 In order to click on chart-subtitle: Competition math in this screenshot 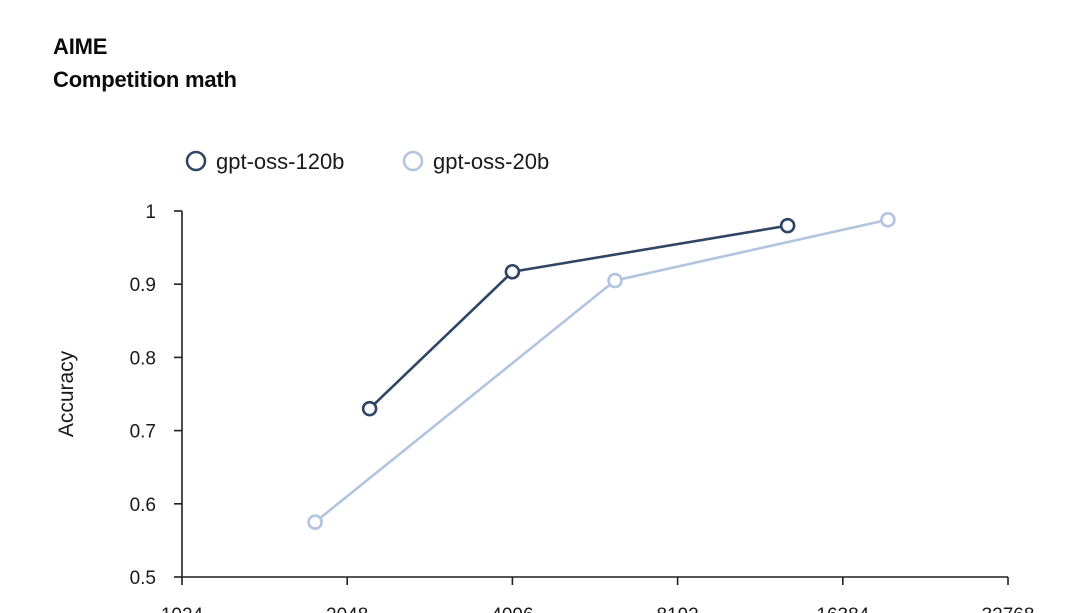, I will do `click(145, 79)`.